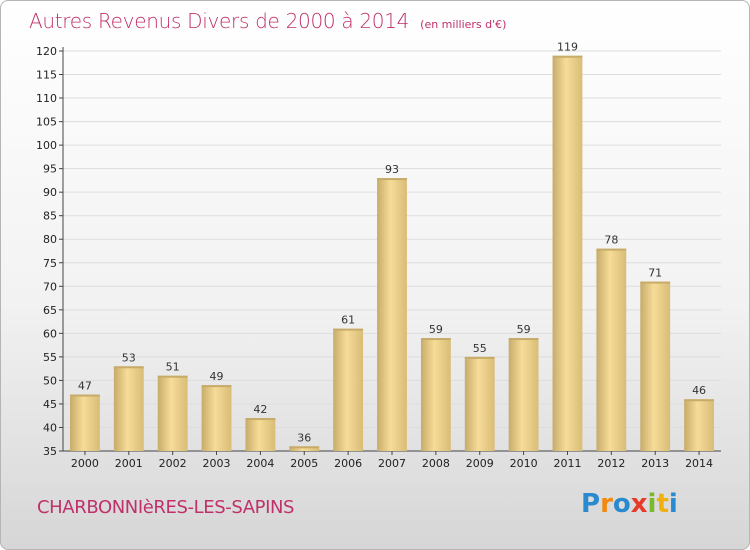 This screenshot has width=750, height=550. Describe the element at coordinates (129, 357) in the screenshot. I see `value-label: 53` at that location.